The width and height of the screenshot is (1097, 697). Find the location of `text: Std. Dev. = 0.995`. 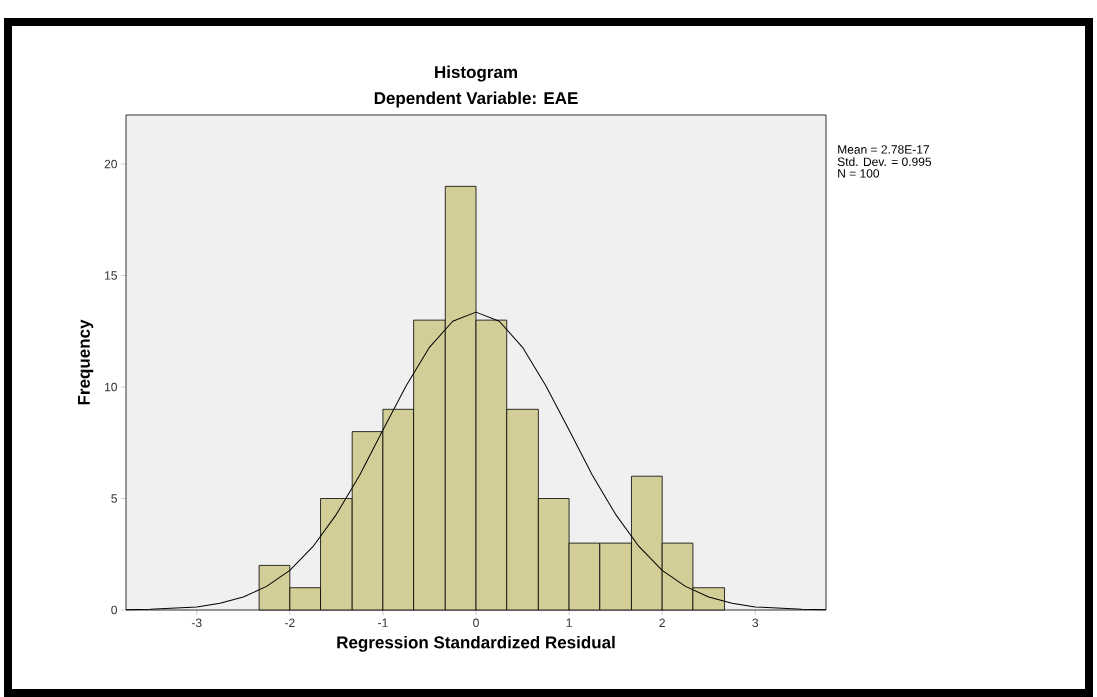

text: Std. Dev. = 0.995 is located at coordinates (884, 161).